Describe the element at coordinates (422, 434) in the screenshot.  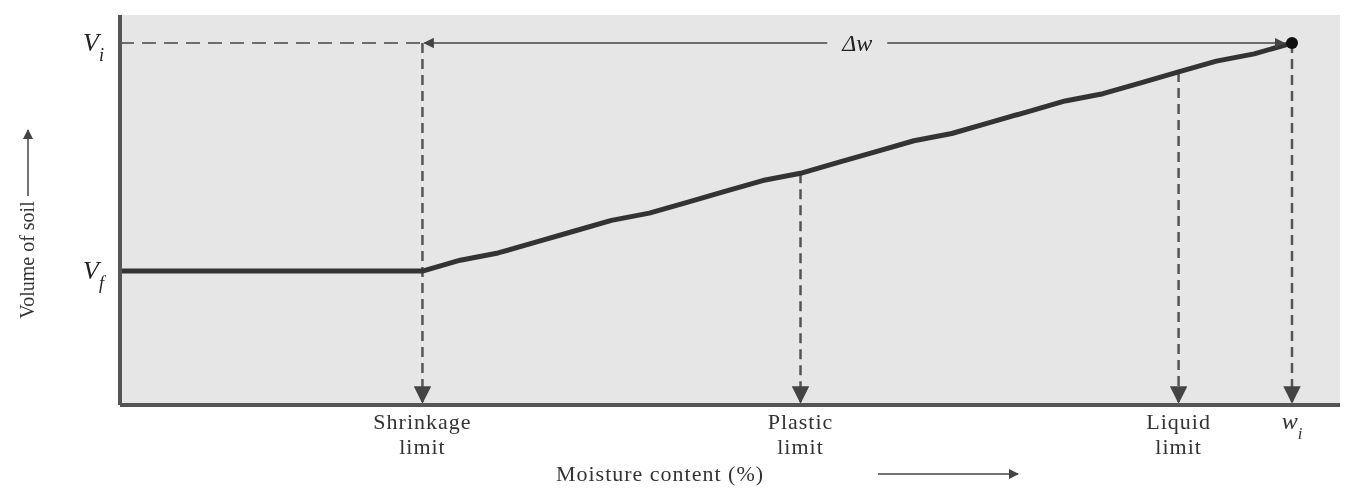
I see `x-tick-label: Shrinkage limit` at that location.